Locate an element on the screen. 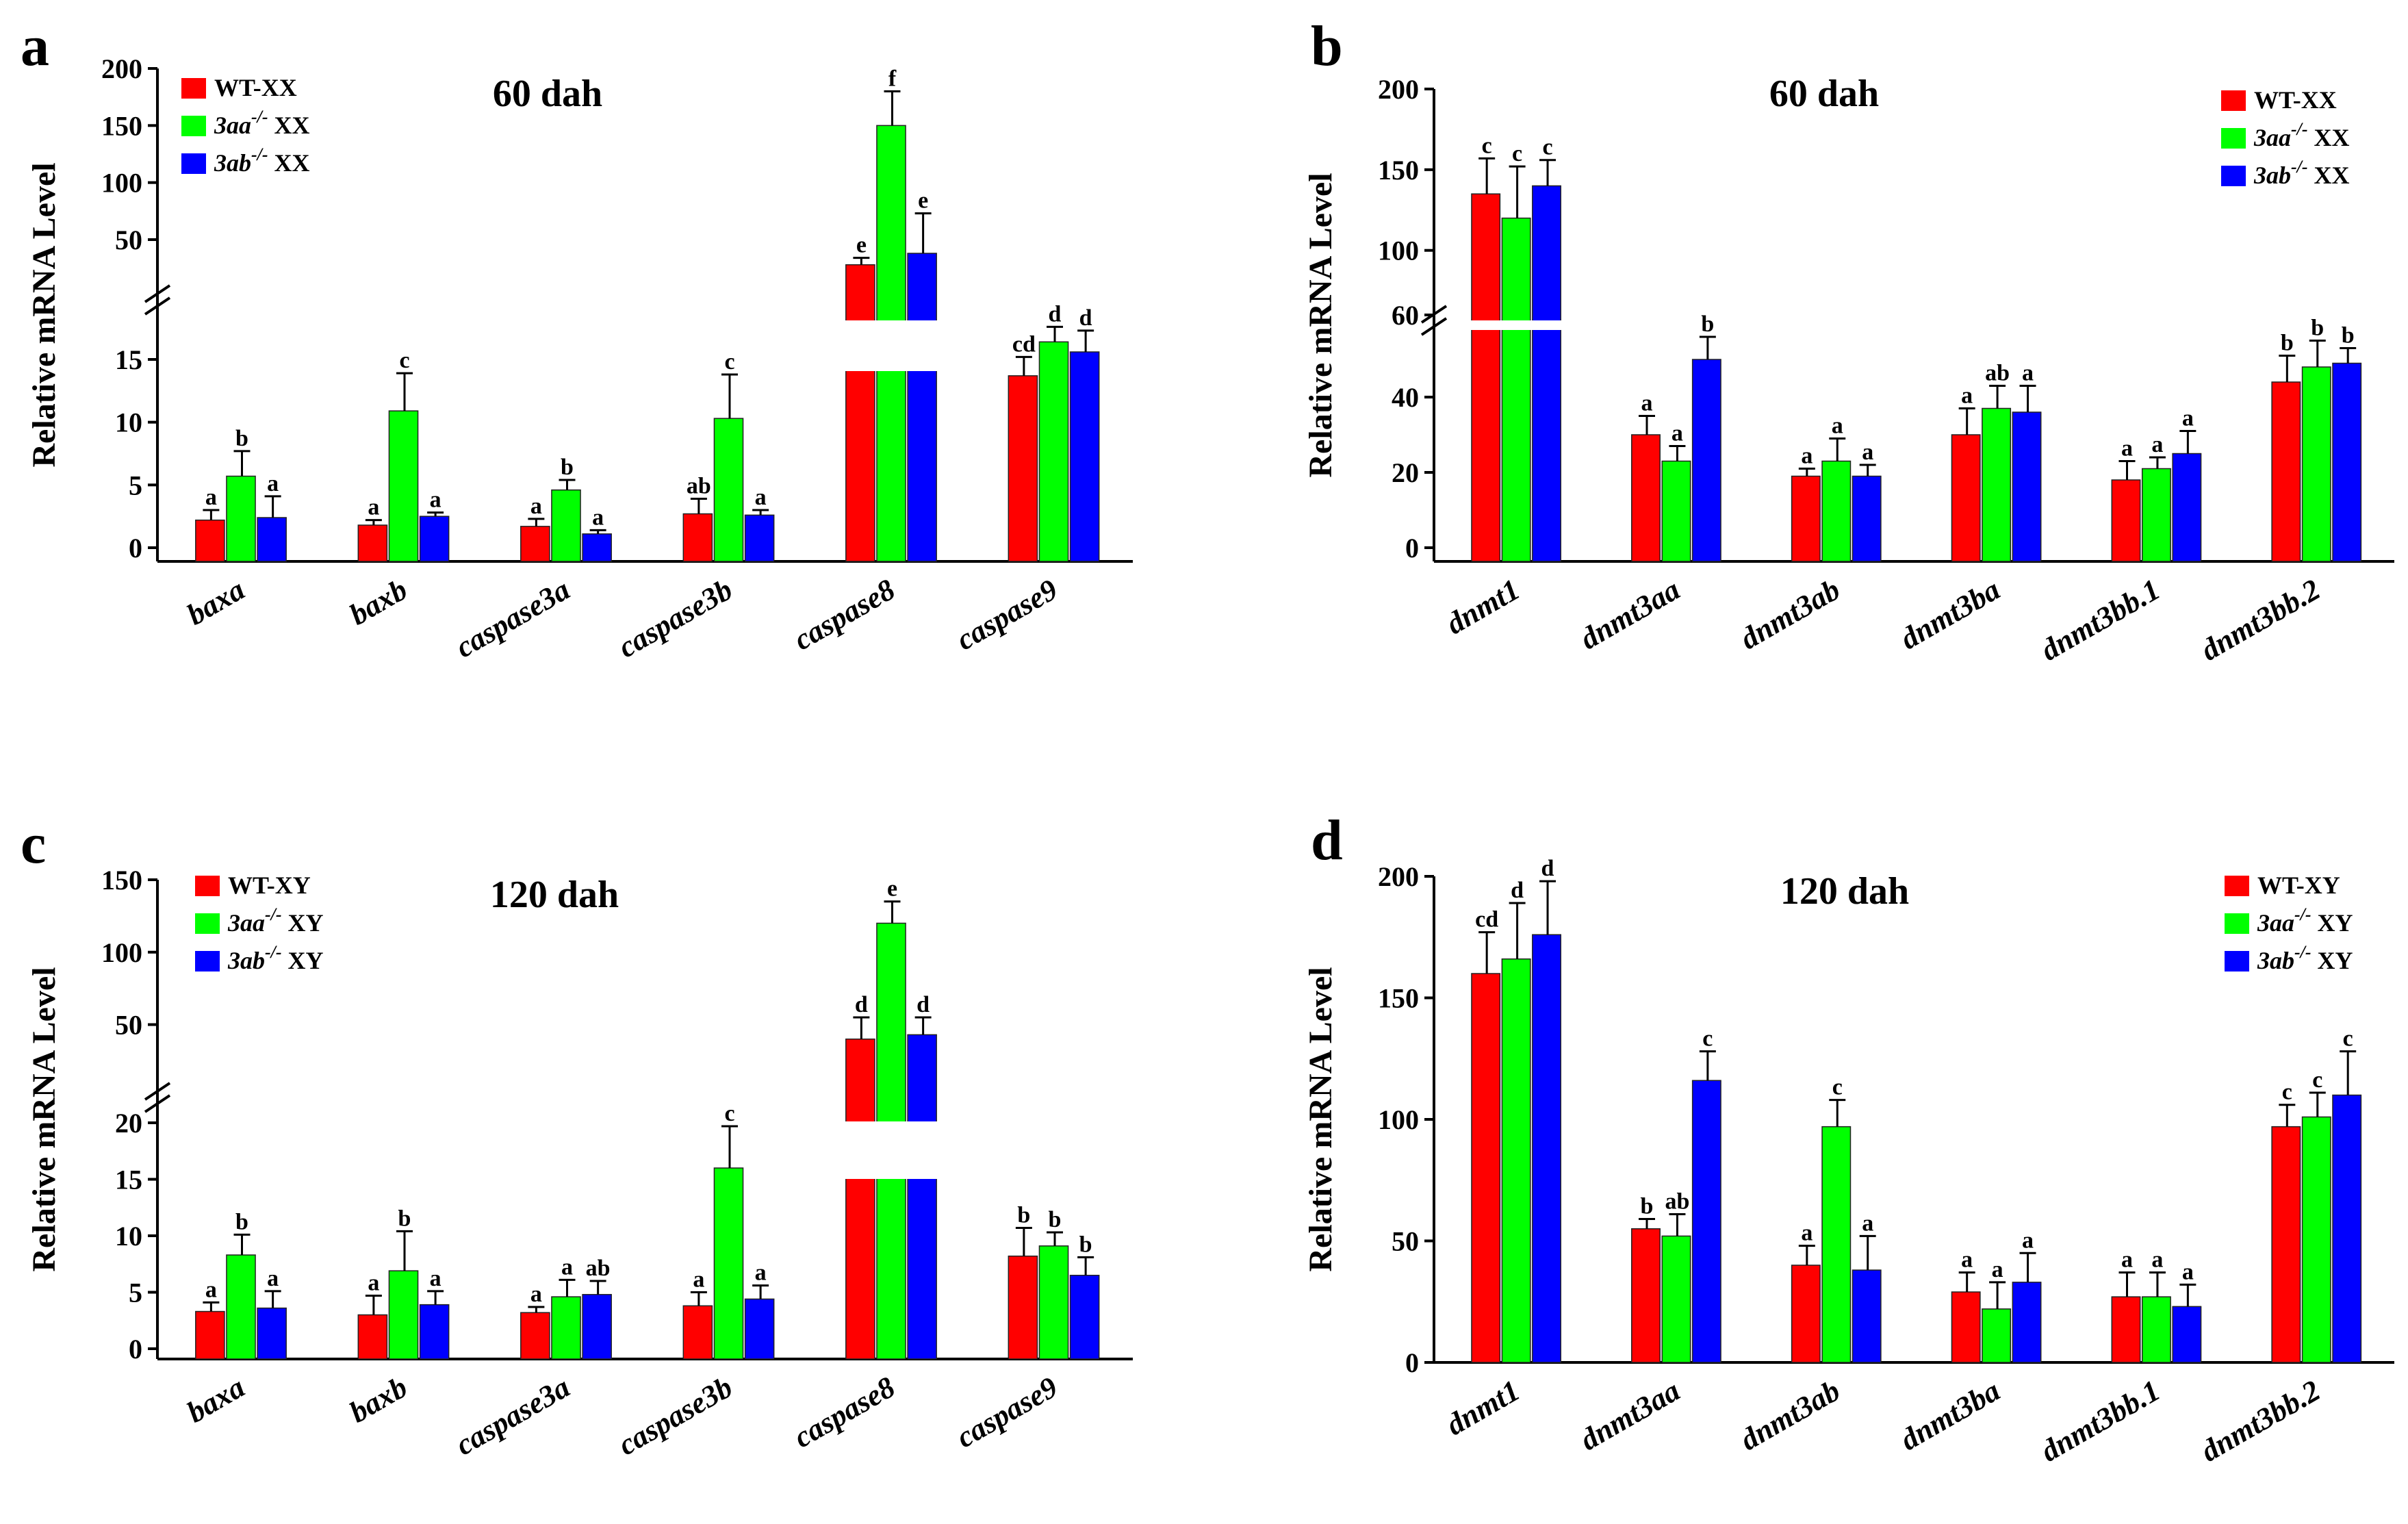  legend-entry: WT-XY is located at coordinates (269, 886).